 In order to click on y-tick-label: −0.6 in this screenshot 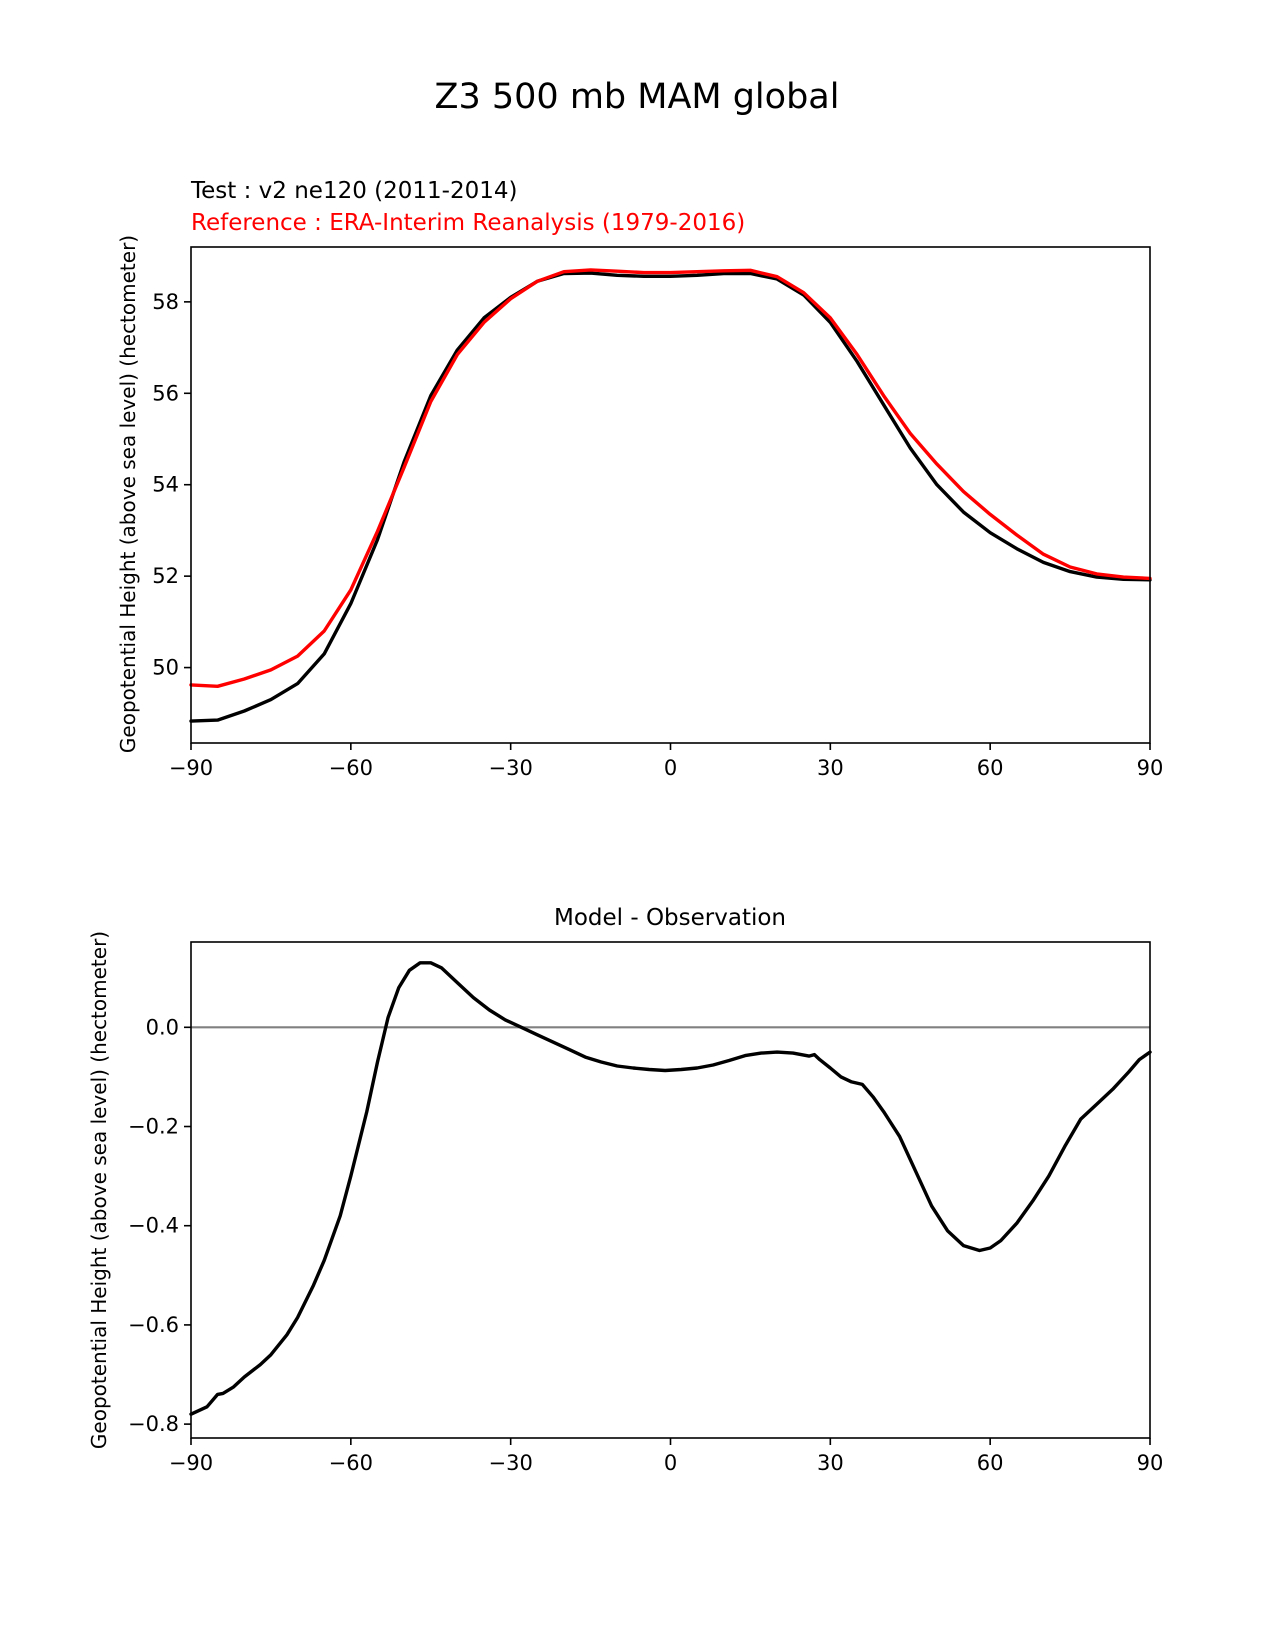, I will do `click(153, 1325)`.